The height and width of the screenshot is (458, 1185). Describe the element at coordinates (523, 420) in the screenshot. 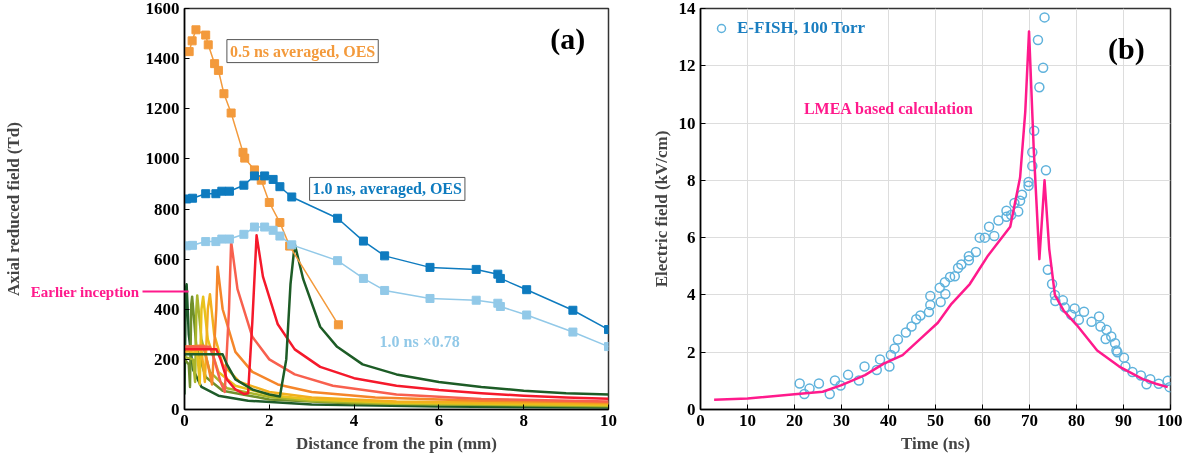

I see `x-tick-label: 8` at that location.